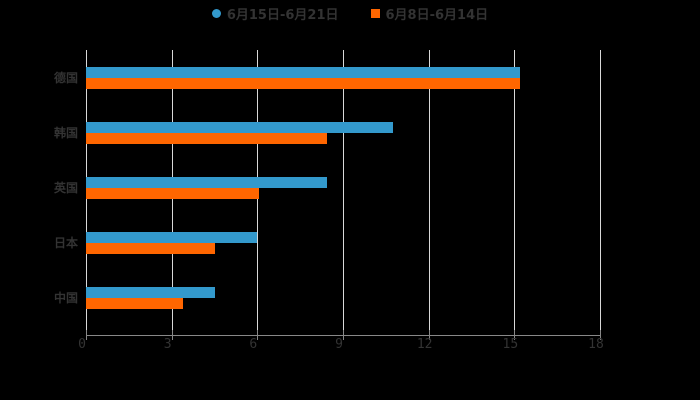 The height and width of the screenshot is (400, 700). I want to click on category-label: 日本, so click(65, 243).